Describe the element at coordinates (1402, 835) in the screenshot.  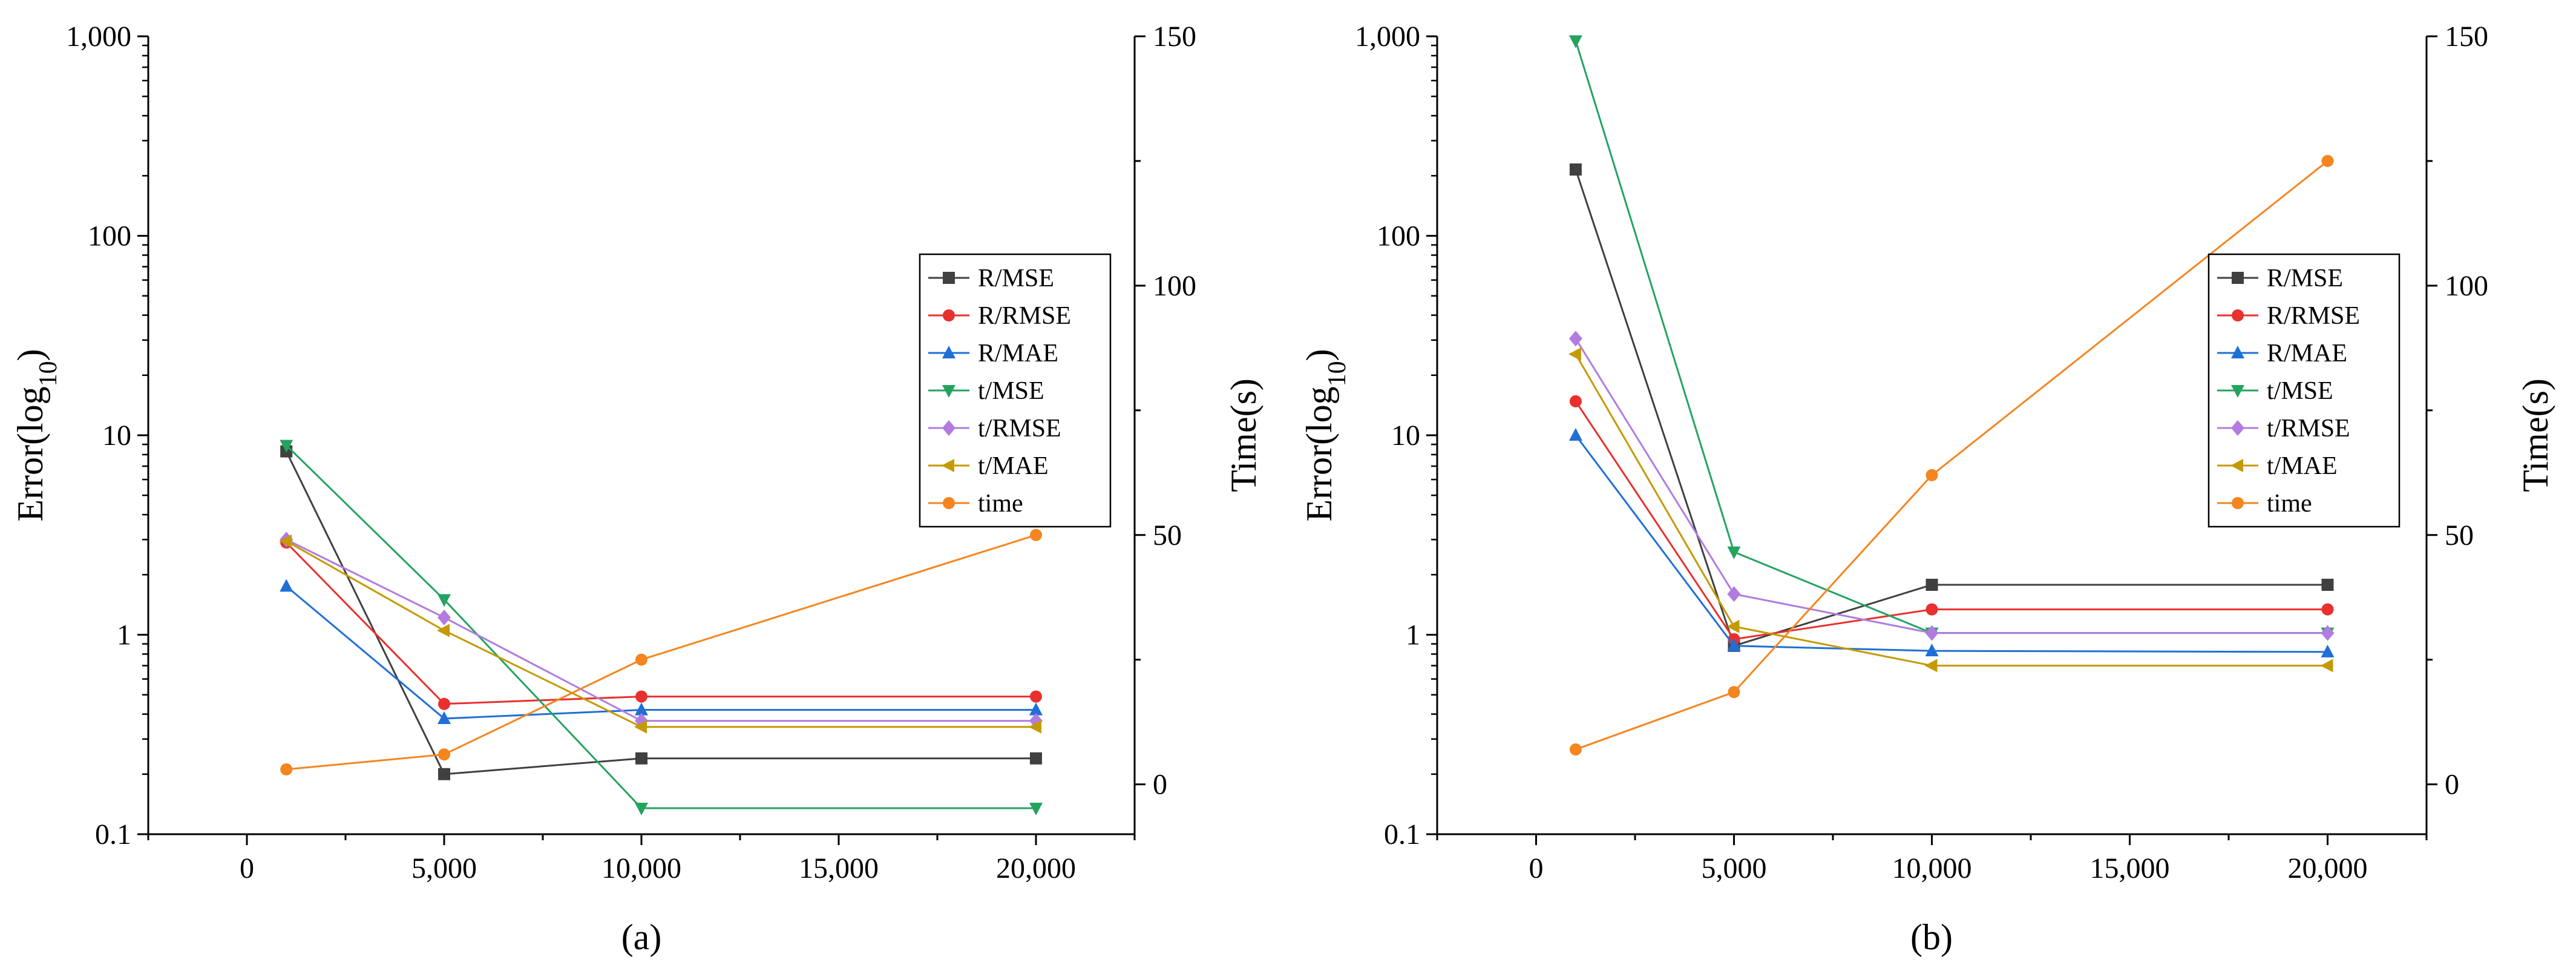
I see `y-left-tick-label: 0.1` at that location.